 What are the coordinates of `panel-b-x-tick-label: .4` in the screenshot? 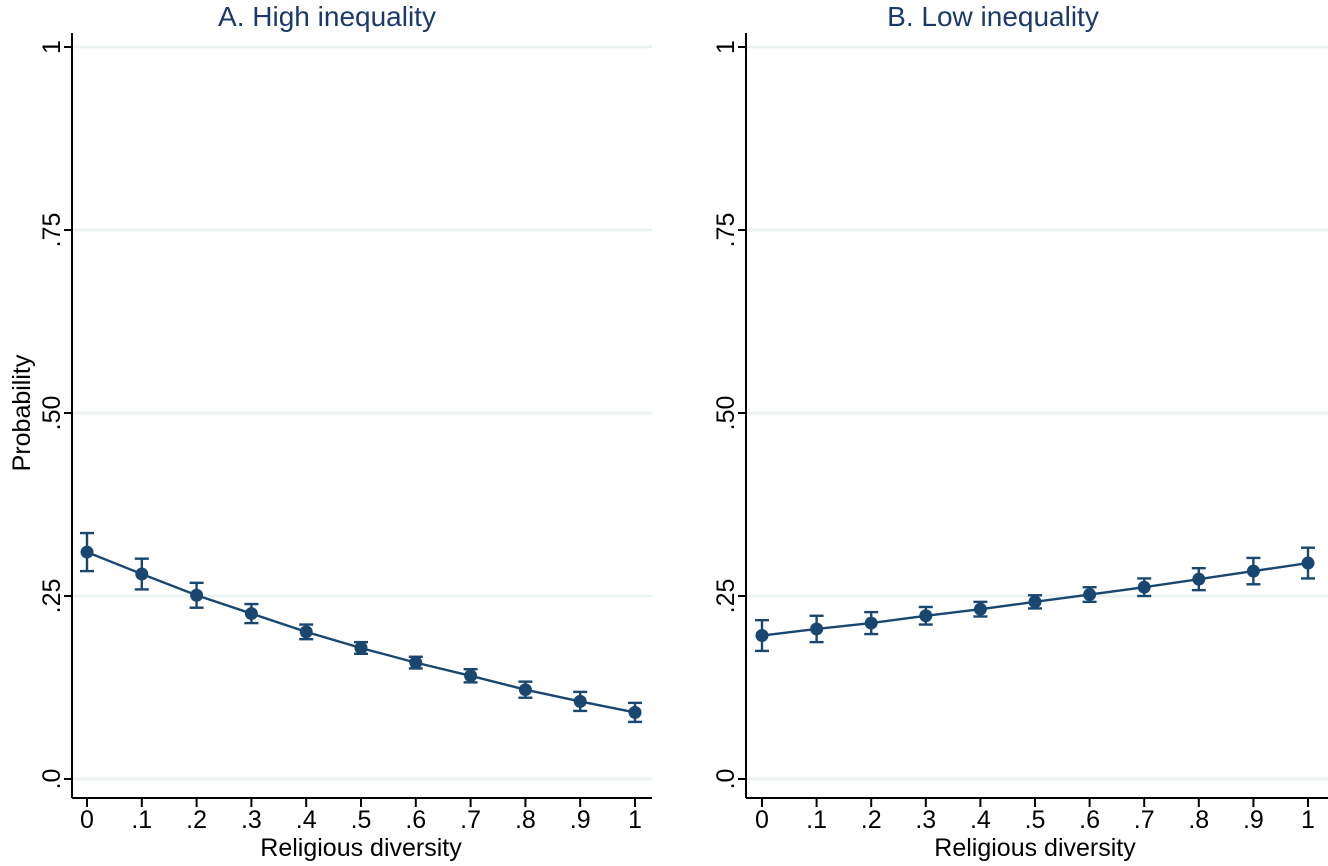 It's located at (980, 820).